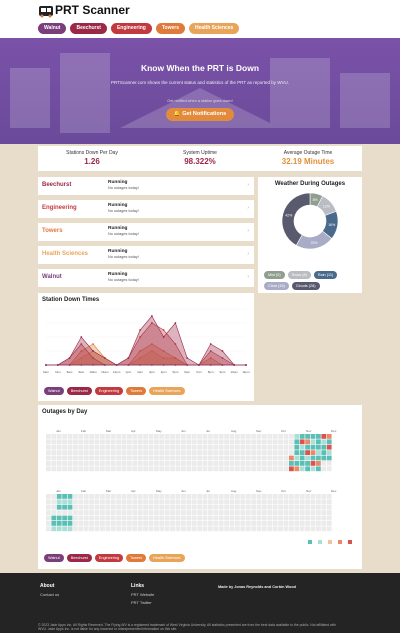  What do you see at coordinates (50, 594) in the screenshot?
I see `footer-contact-link: Contact us` at bounding box center [50, 594].